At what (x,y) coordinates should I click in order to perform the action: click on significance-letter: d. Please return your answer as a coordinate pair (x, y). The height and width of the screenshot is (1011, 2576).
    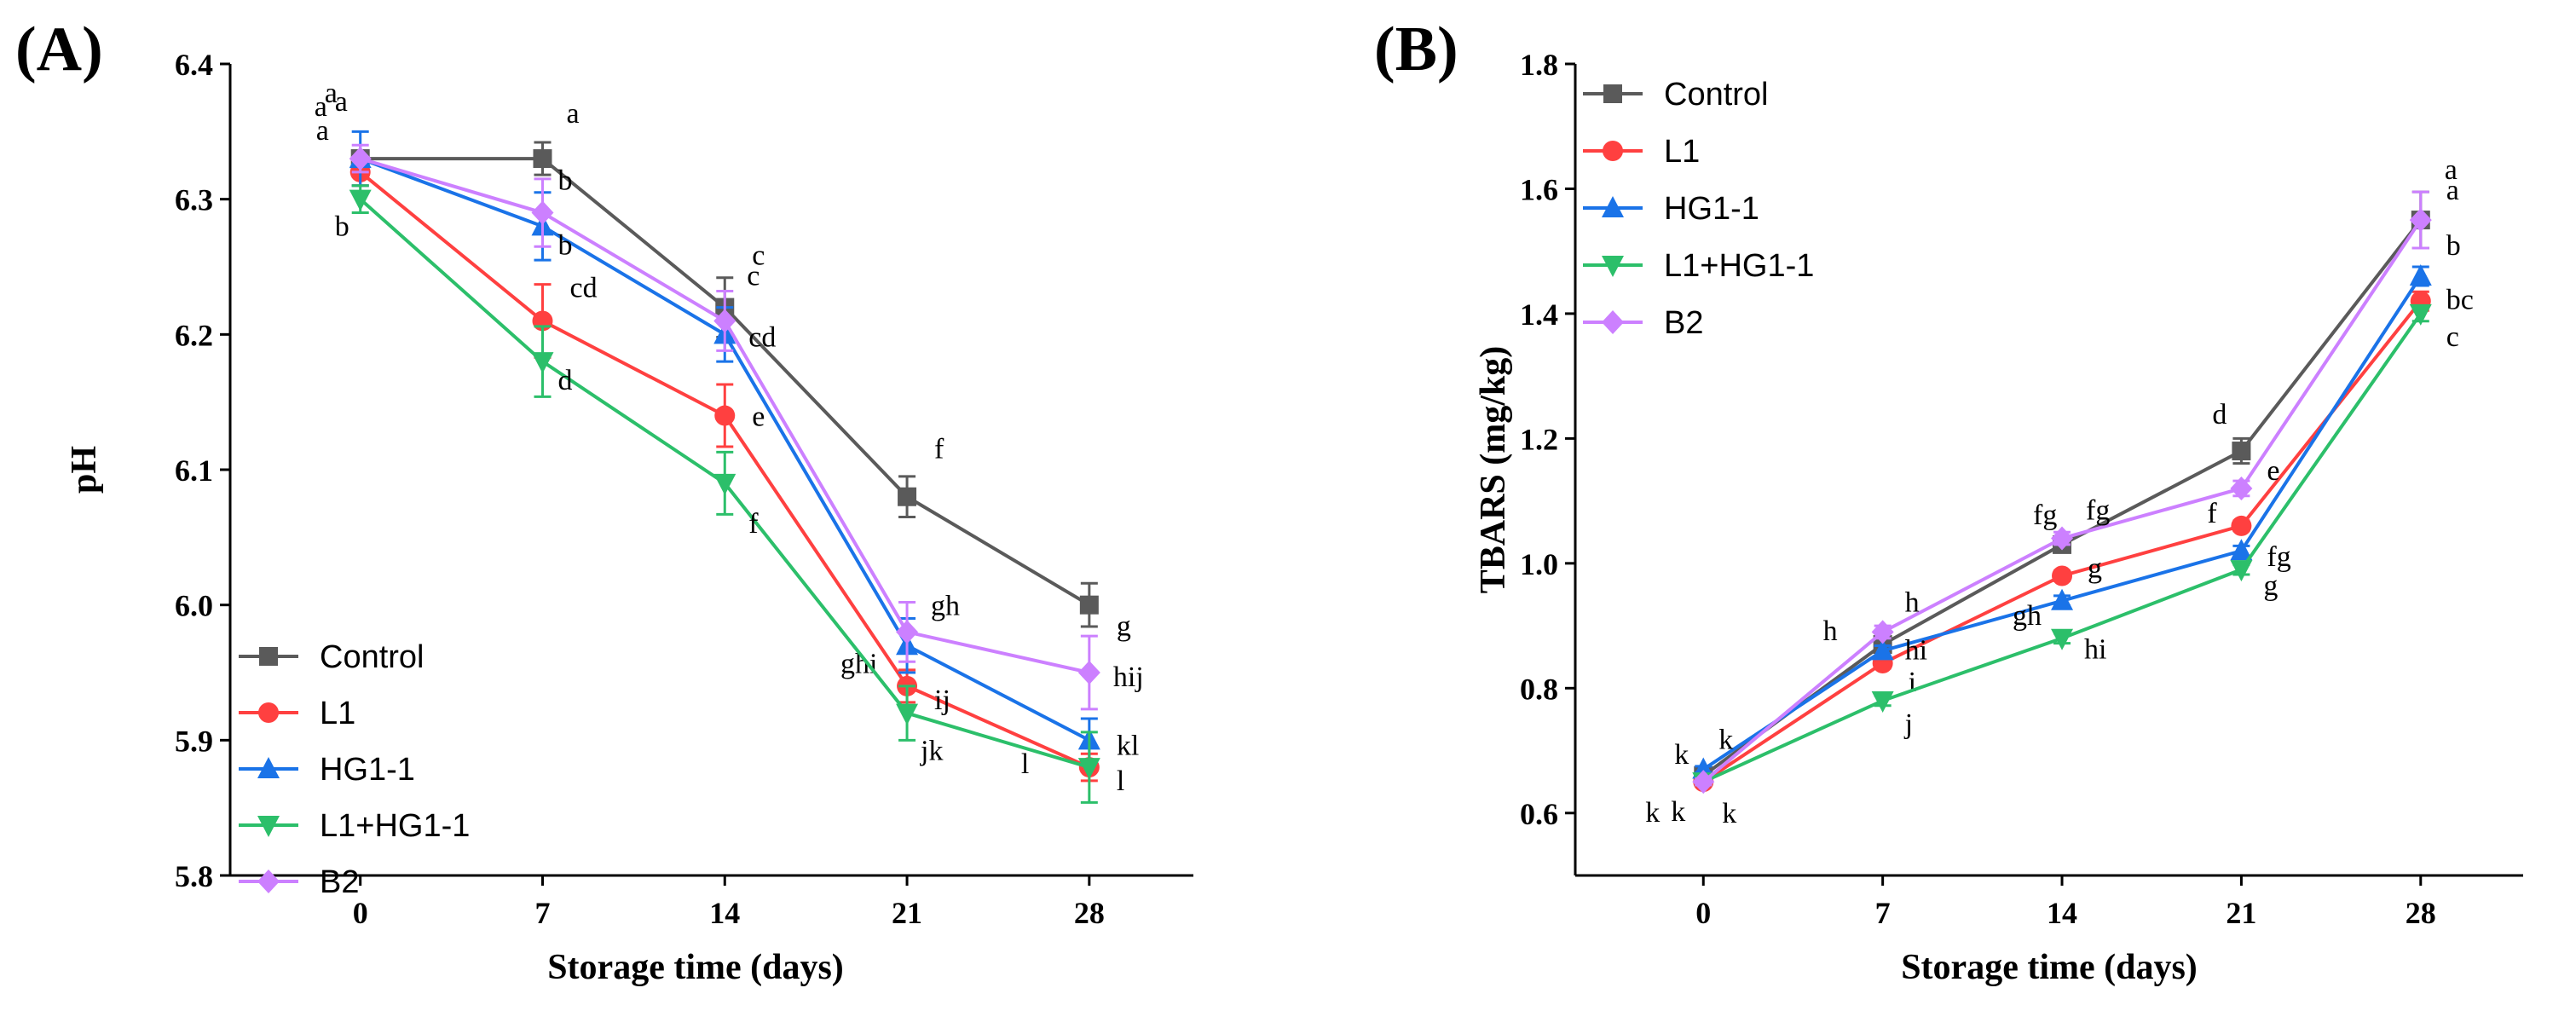
    Looking at the image, I should click on (2219, 414).